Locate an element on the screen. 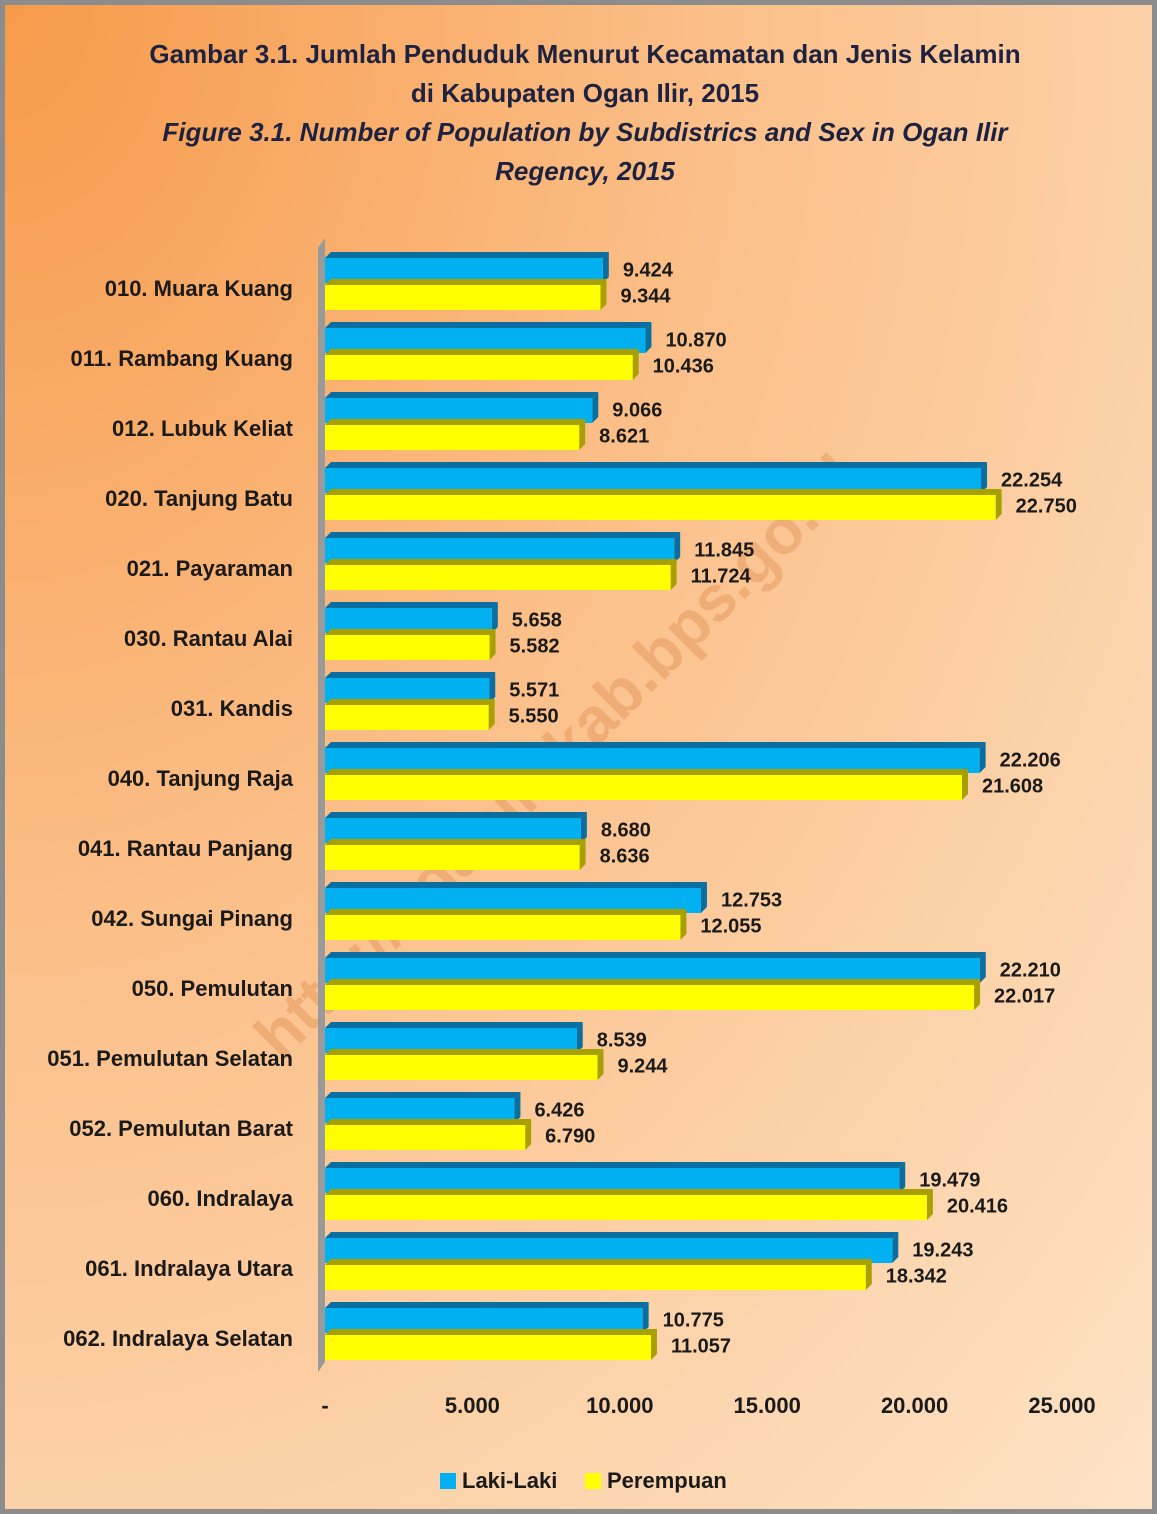 The height and width of the screenshot is (1514, 1157). value-label: 12.055 is located at coordinates (730, 926).